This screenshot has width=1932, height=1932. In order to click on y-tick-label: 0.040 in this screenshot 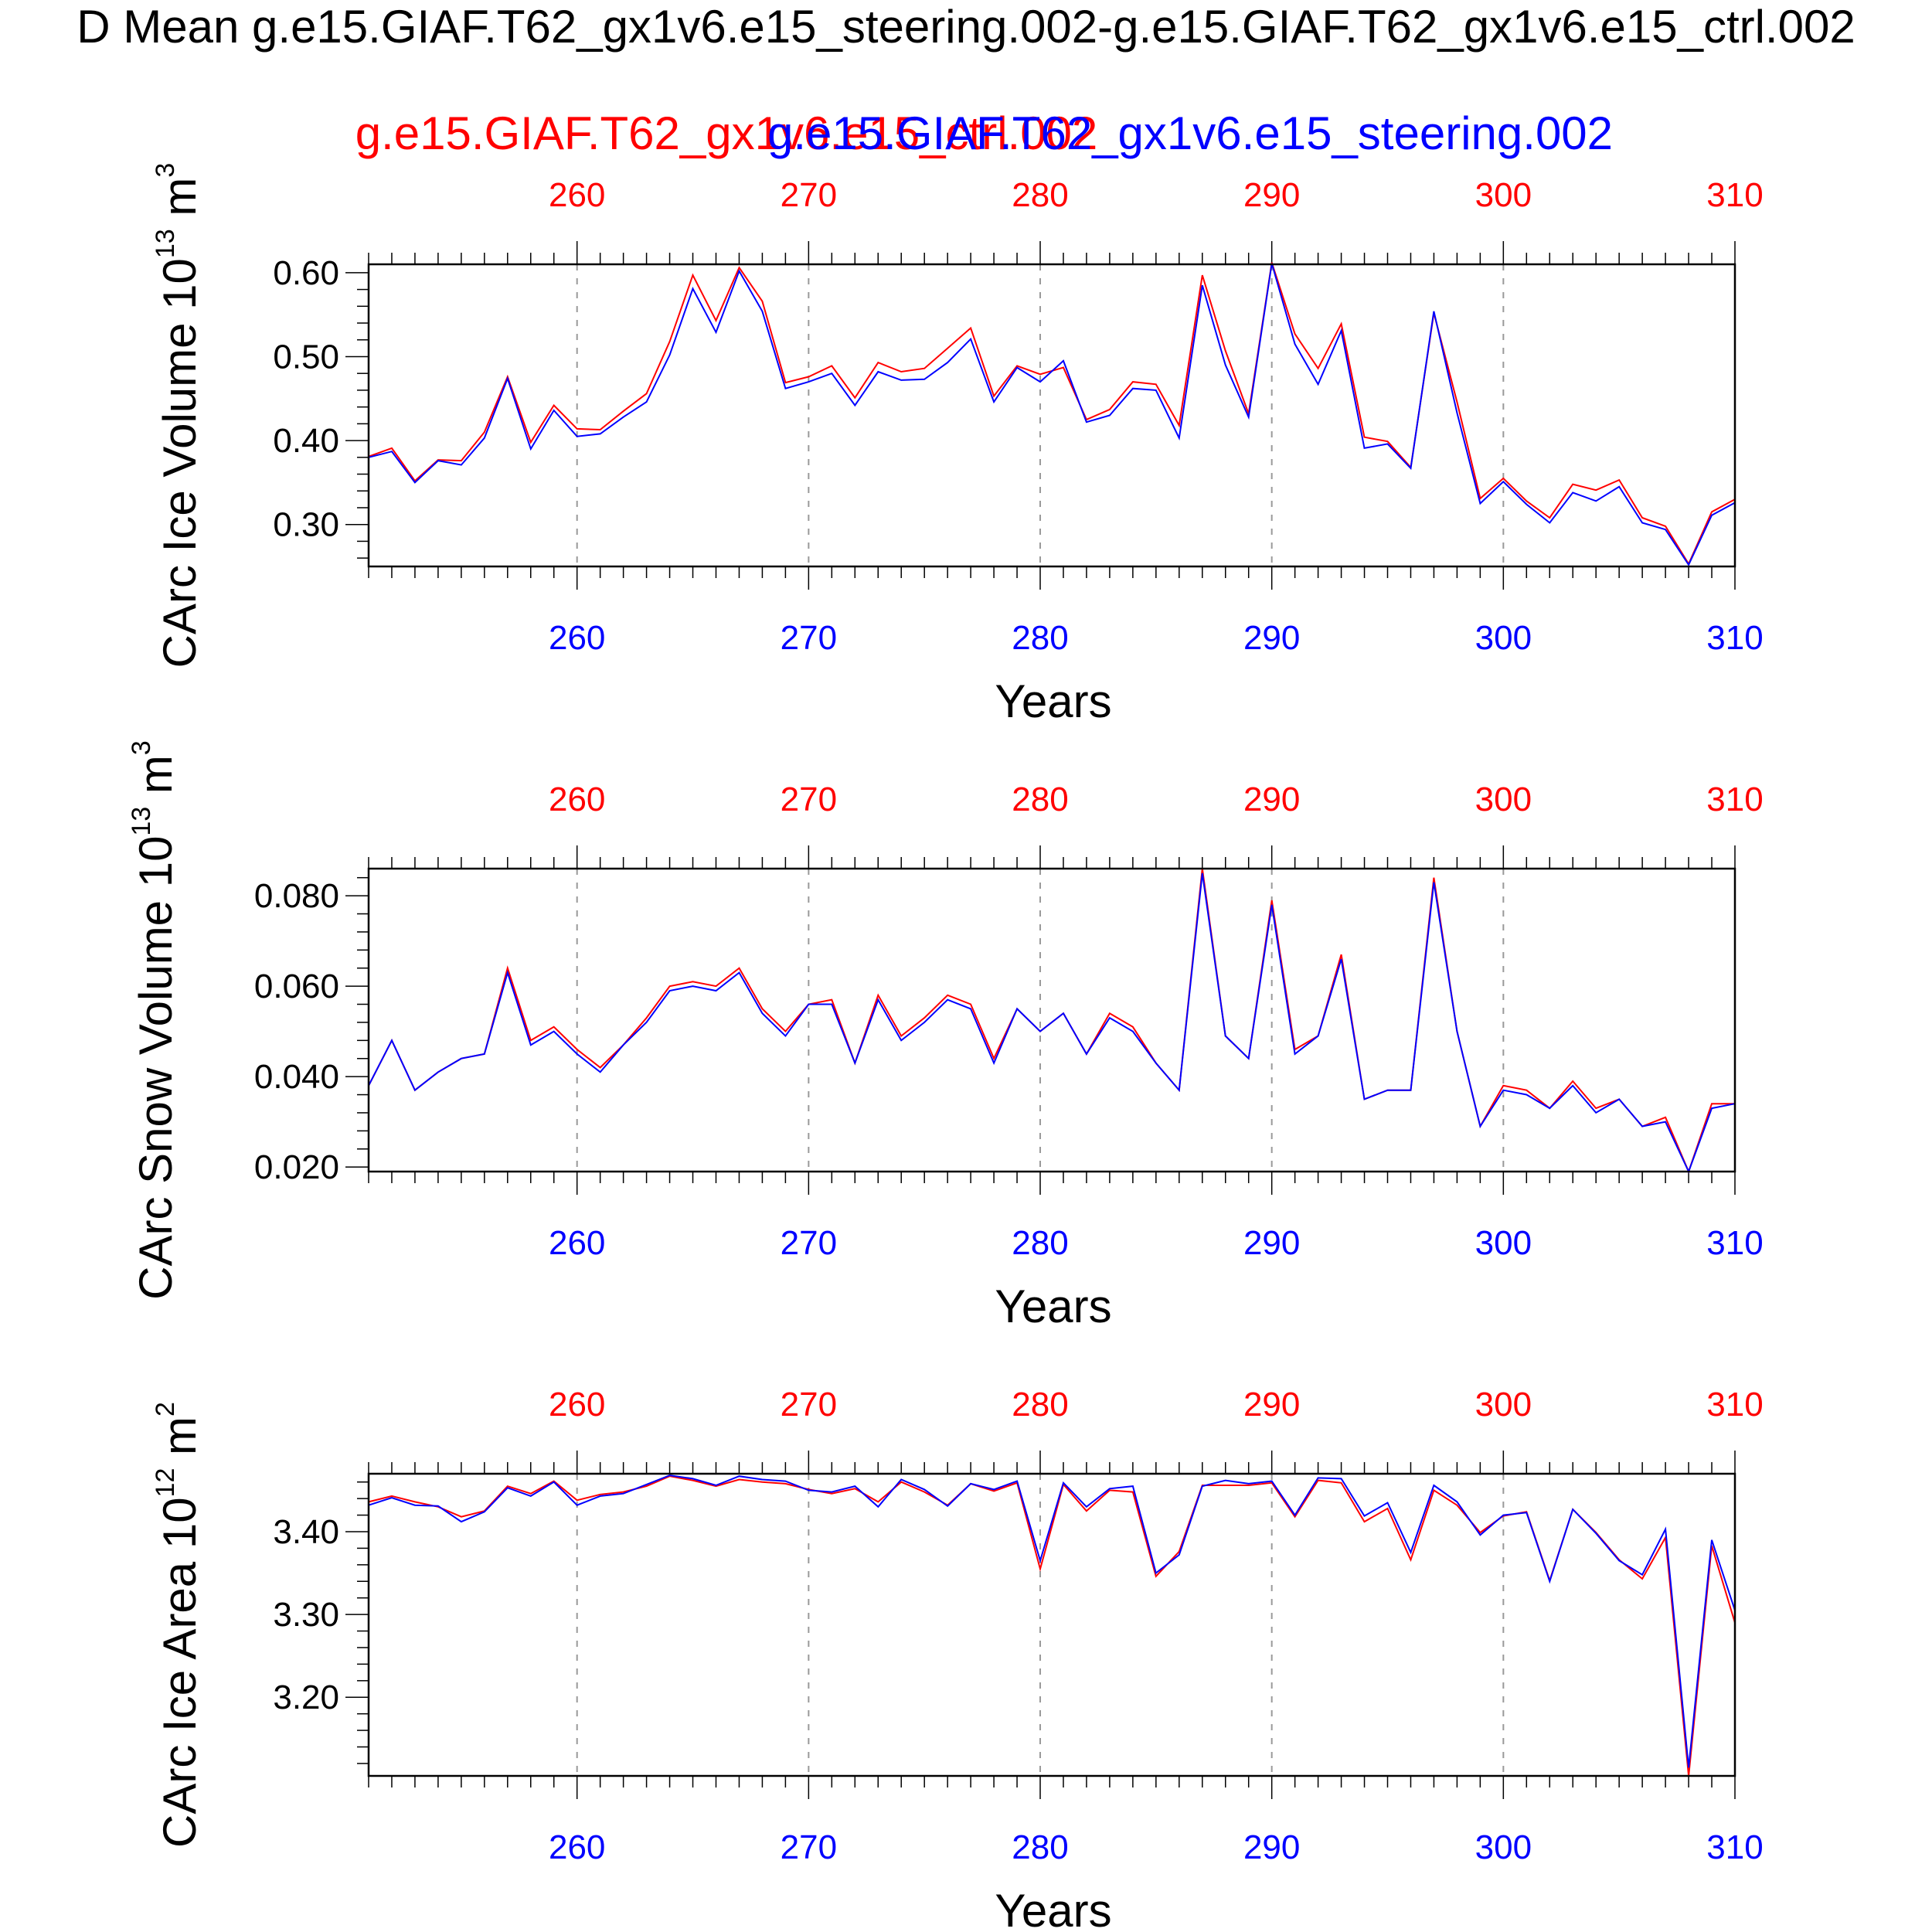, I will do `click(296, 1077)`.